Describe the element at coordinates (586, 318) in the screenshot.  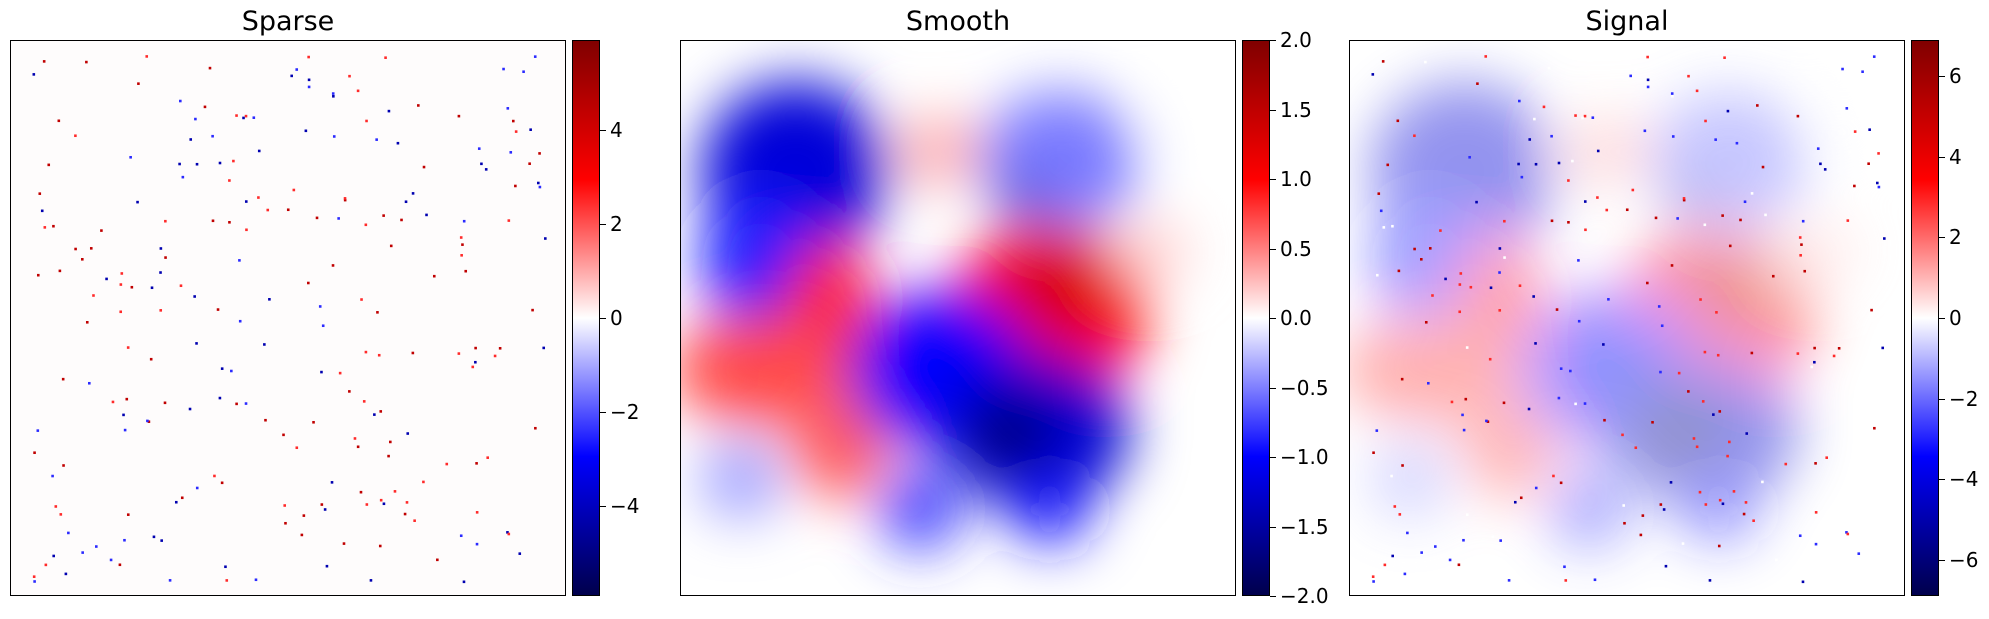
I see `colorbar-sparse` at that location.